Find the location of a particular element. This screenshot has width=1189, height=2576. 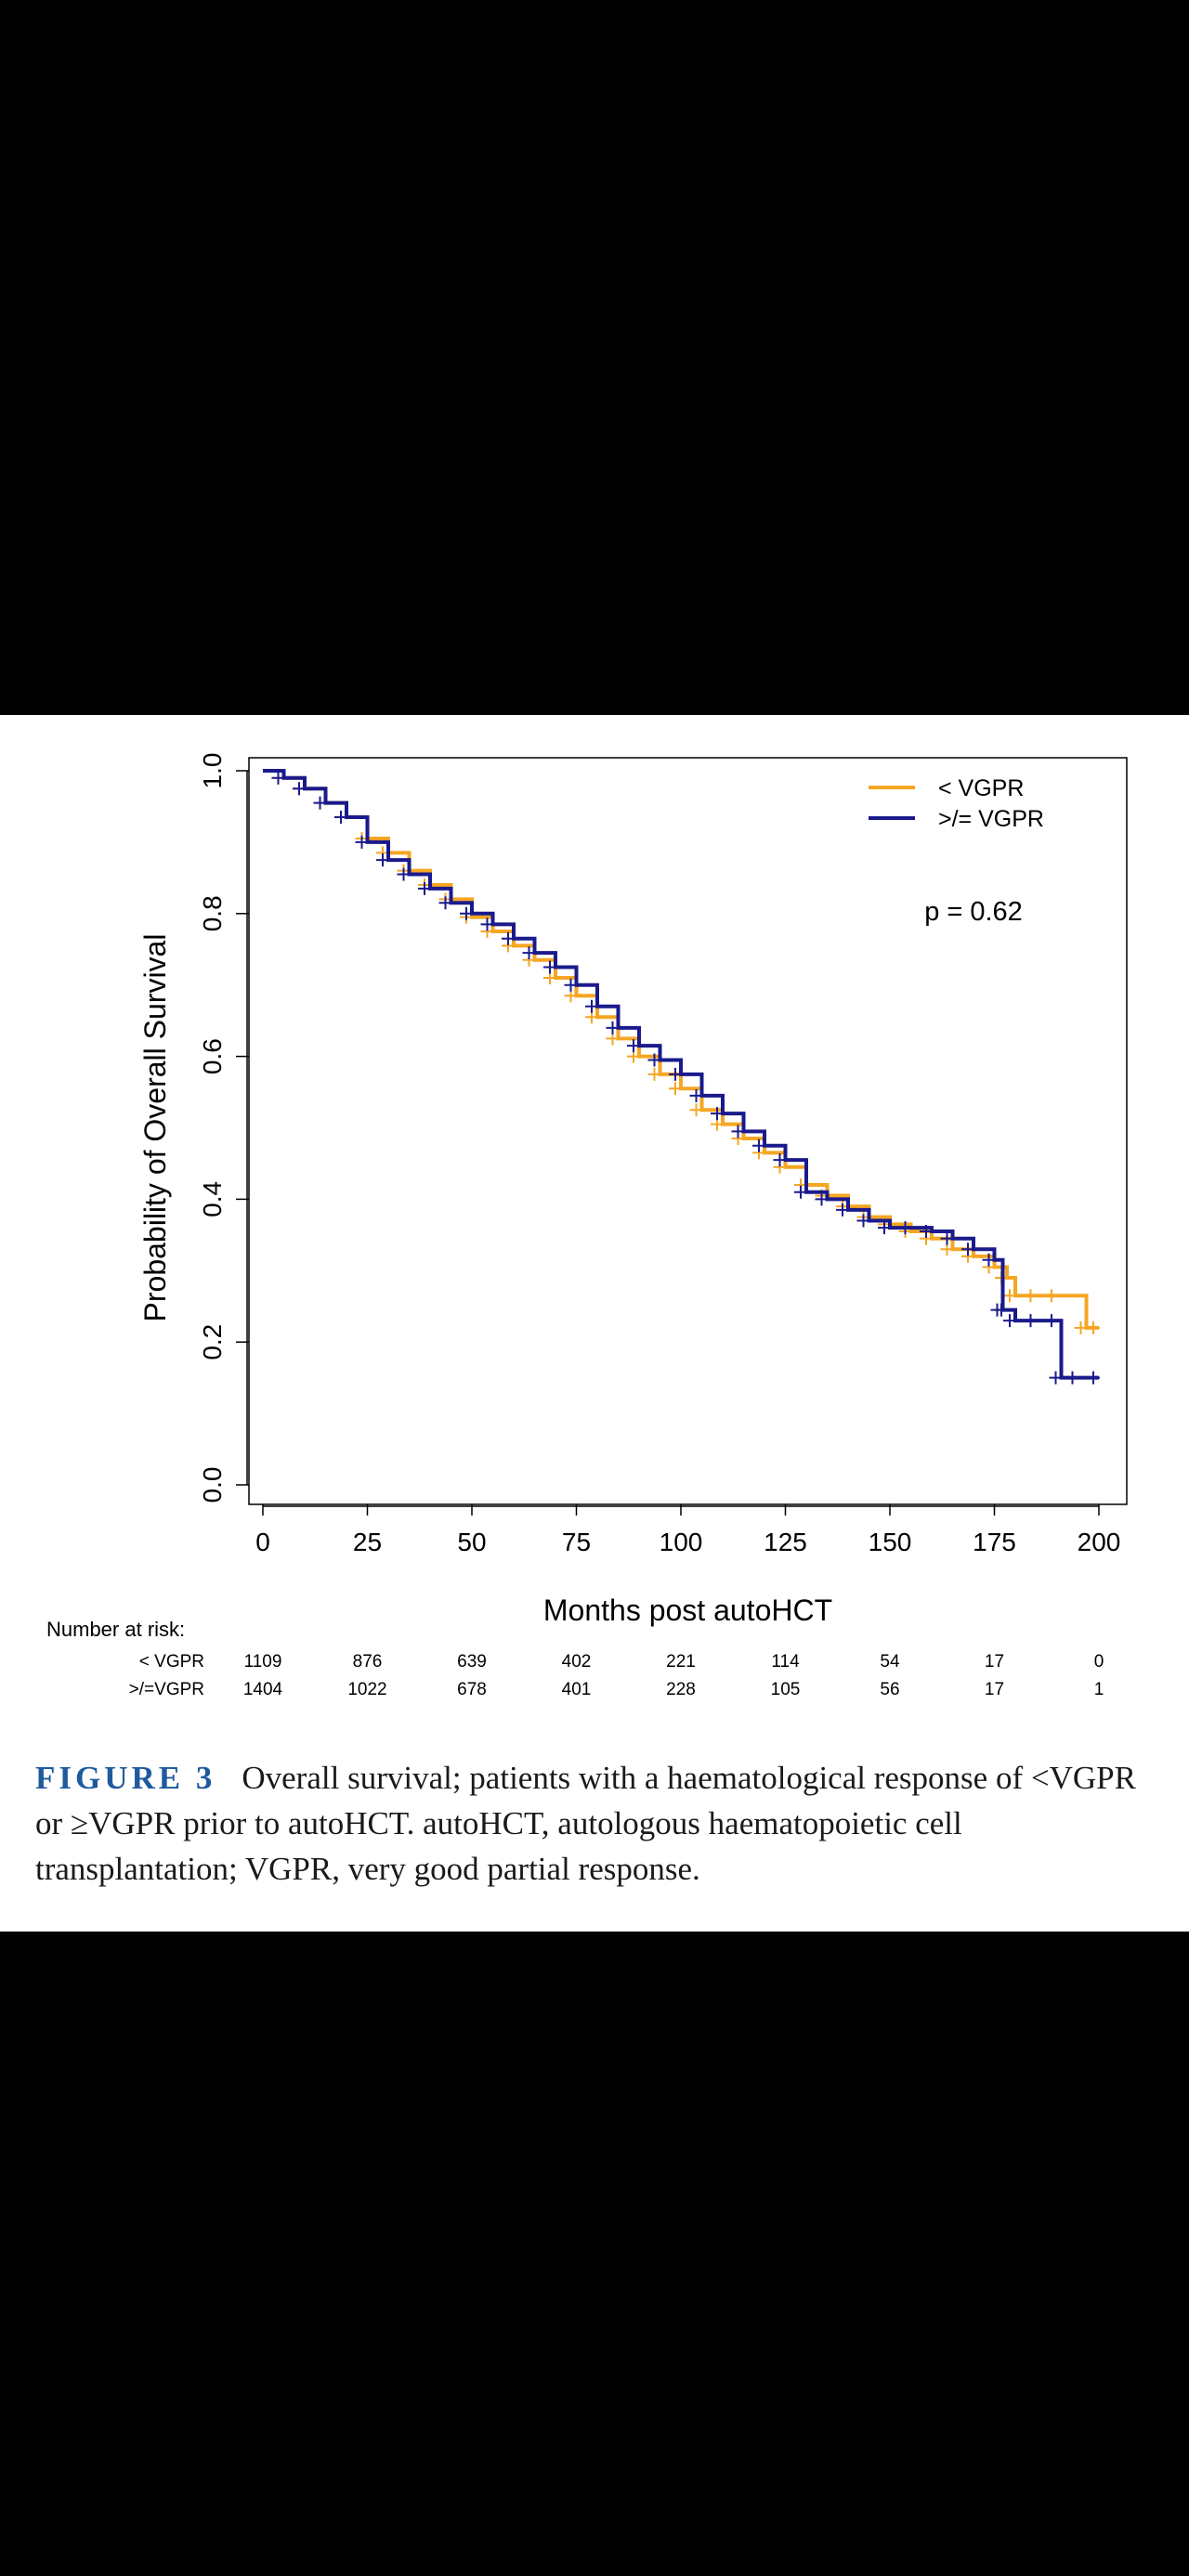

y-tick-label: 0.4 is located at coordinates (212, 1199).